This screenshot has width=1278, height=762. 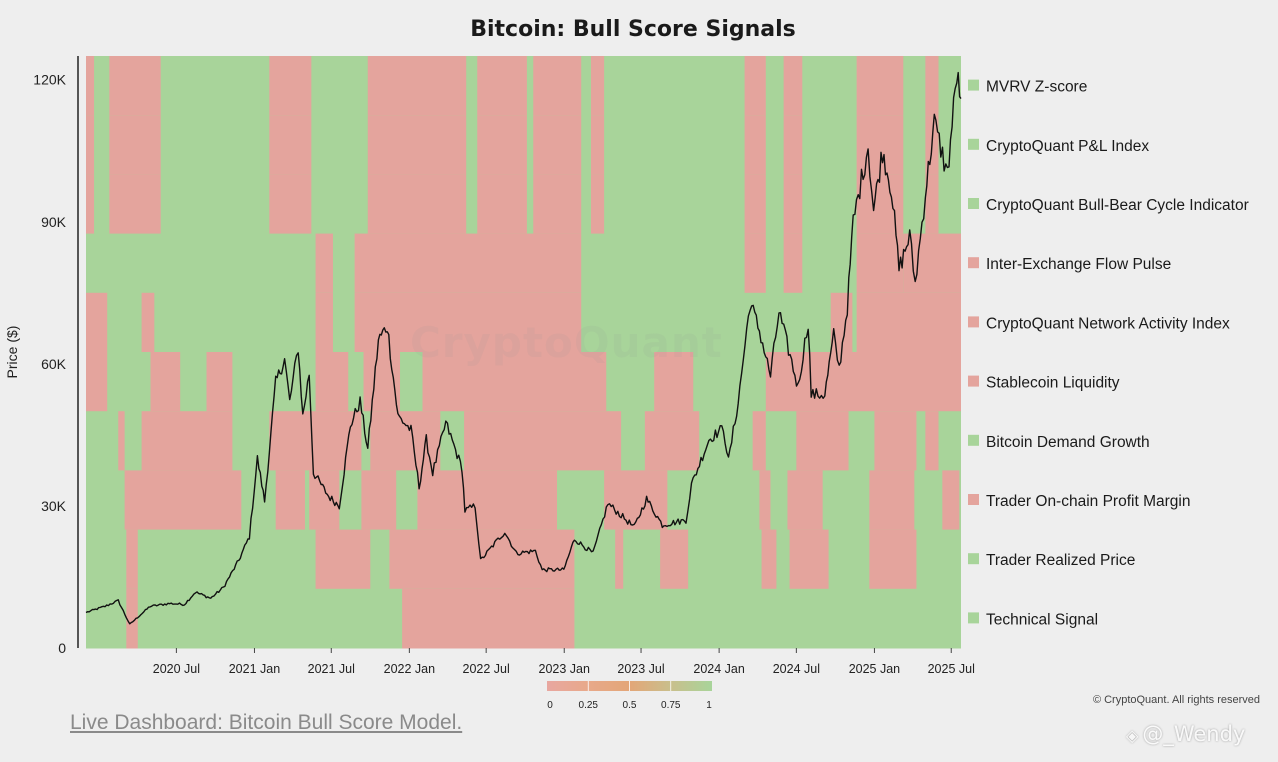 I want to click on legend-label: Stablecoin Liquidity, so click(x=1053, y=383).